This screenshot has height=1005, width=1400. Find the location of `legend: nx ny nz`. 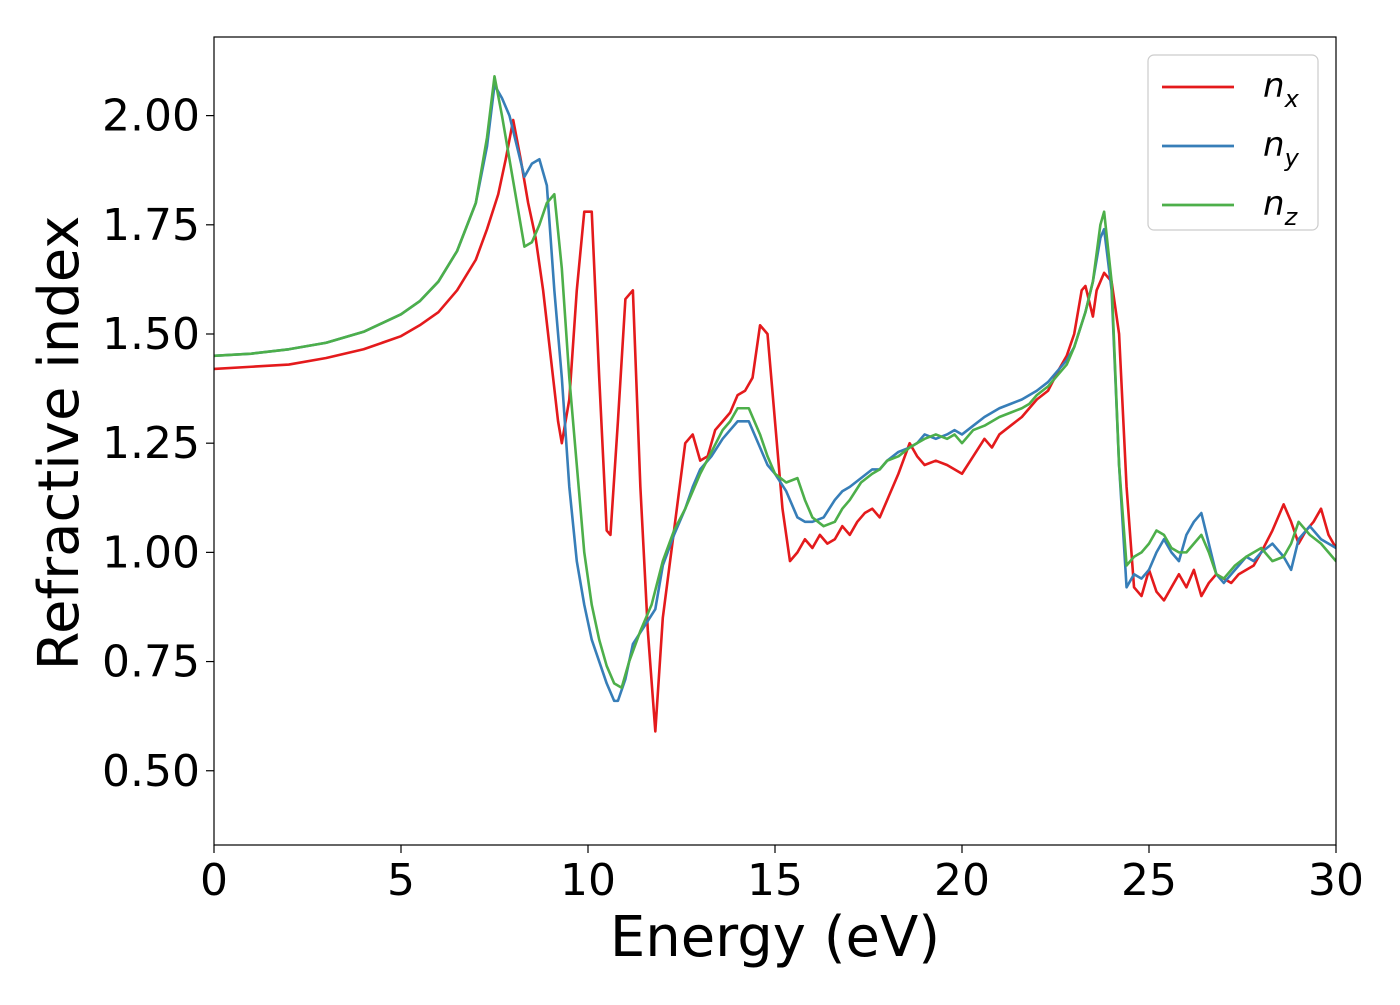

legend: nx ny nz is located at coordinates (1233, 142).